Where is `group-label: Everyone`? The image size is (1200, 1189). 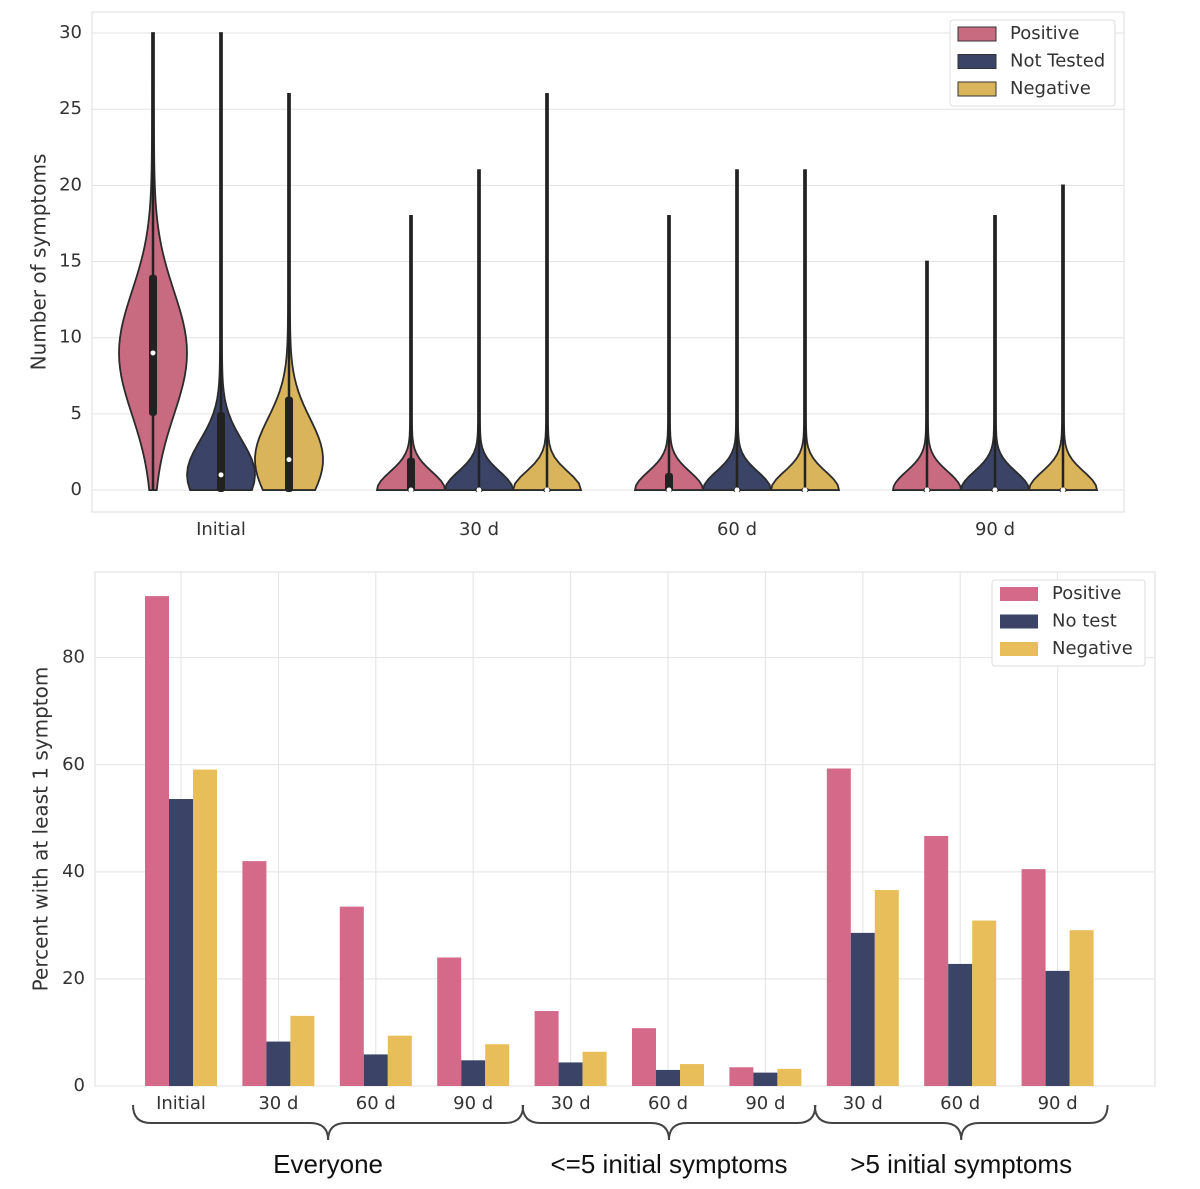
group-label: Everyone is located at coordinates (328, 1164).